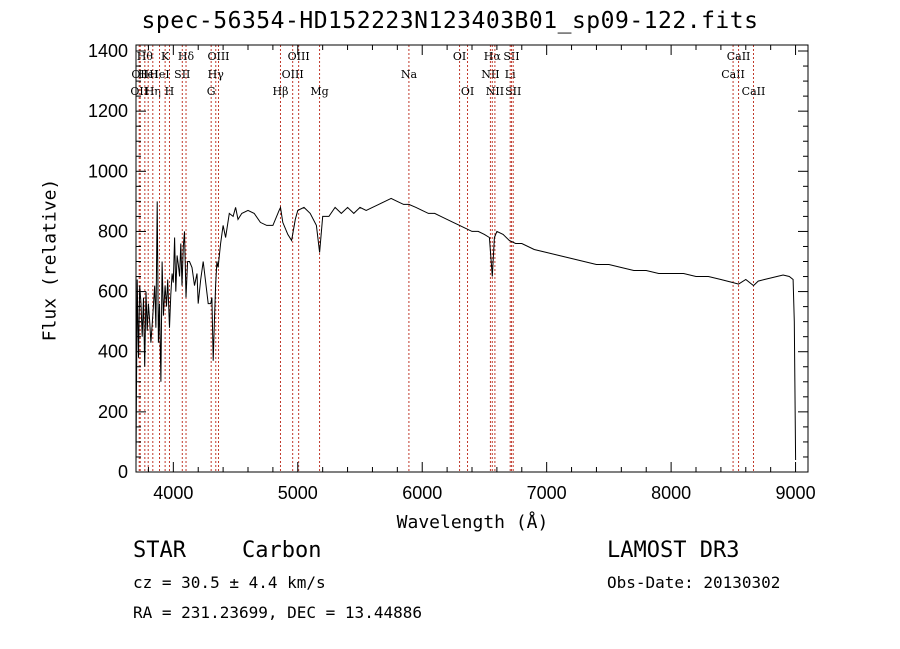  I want to click on object-subclass: Carbon, so click(282, 550).